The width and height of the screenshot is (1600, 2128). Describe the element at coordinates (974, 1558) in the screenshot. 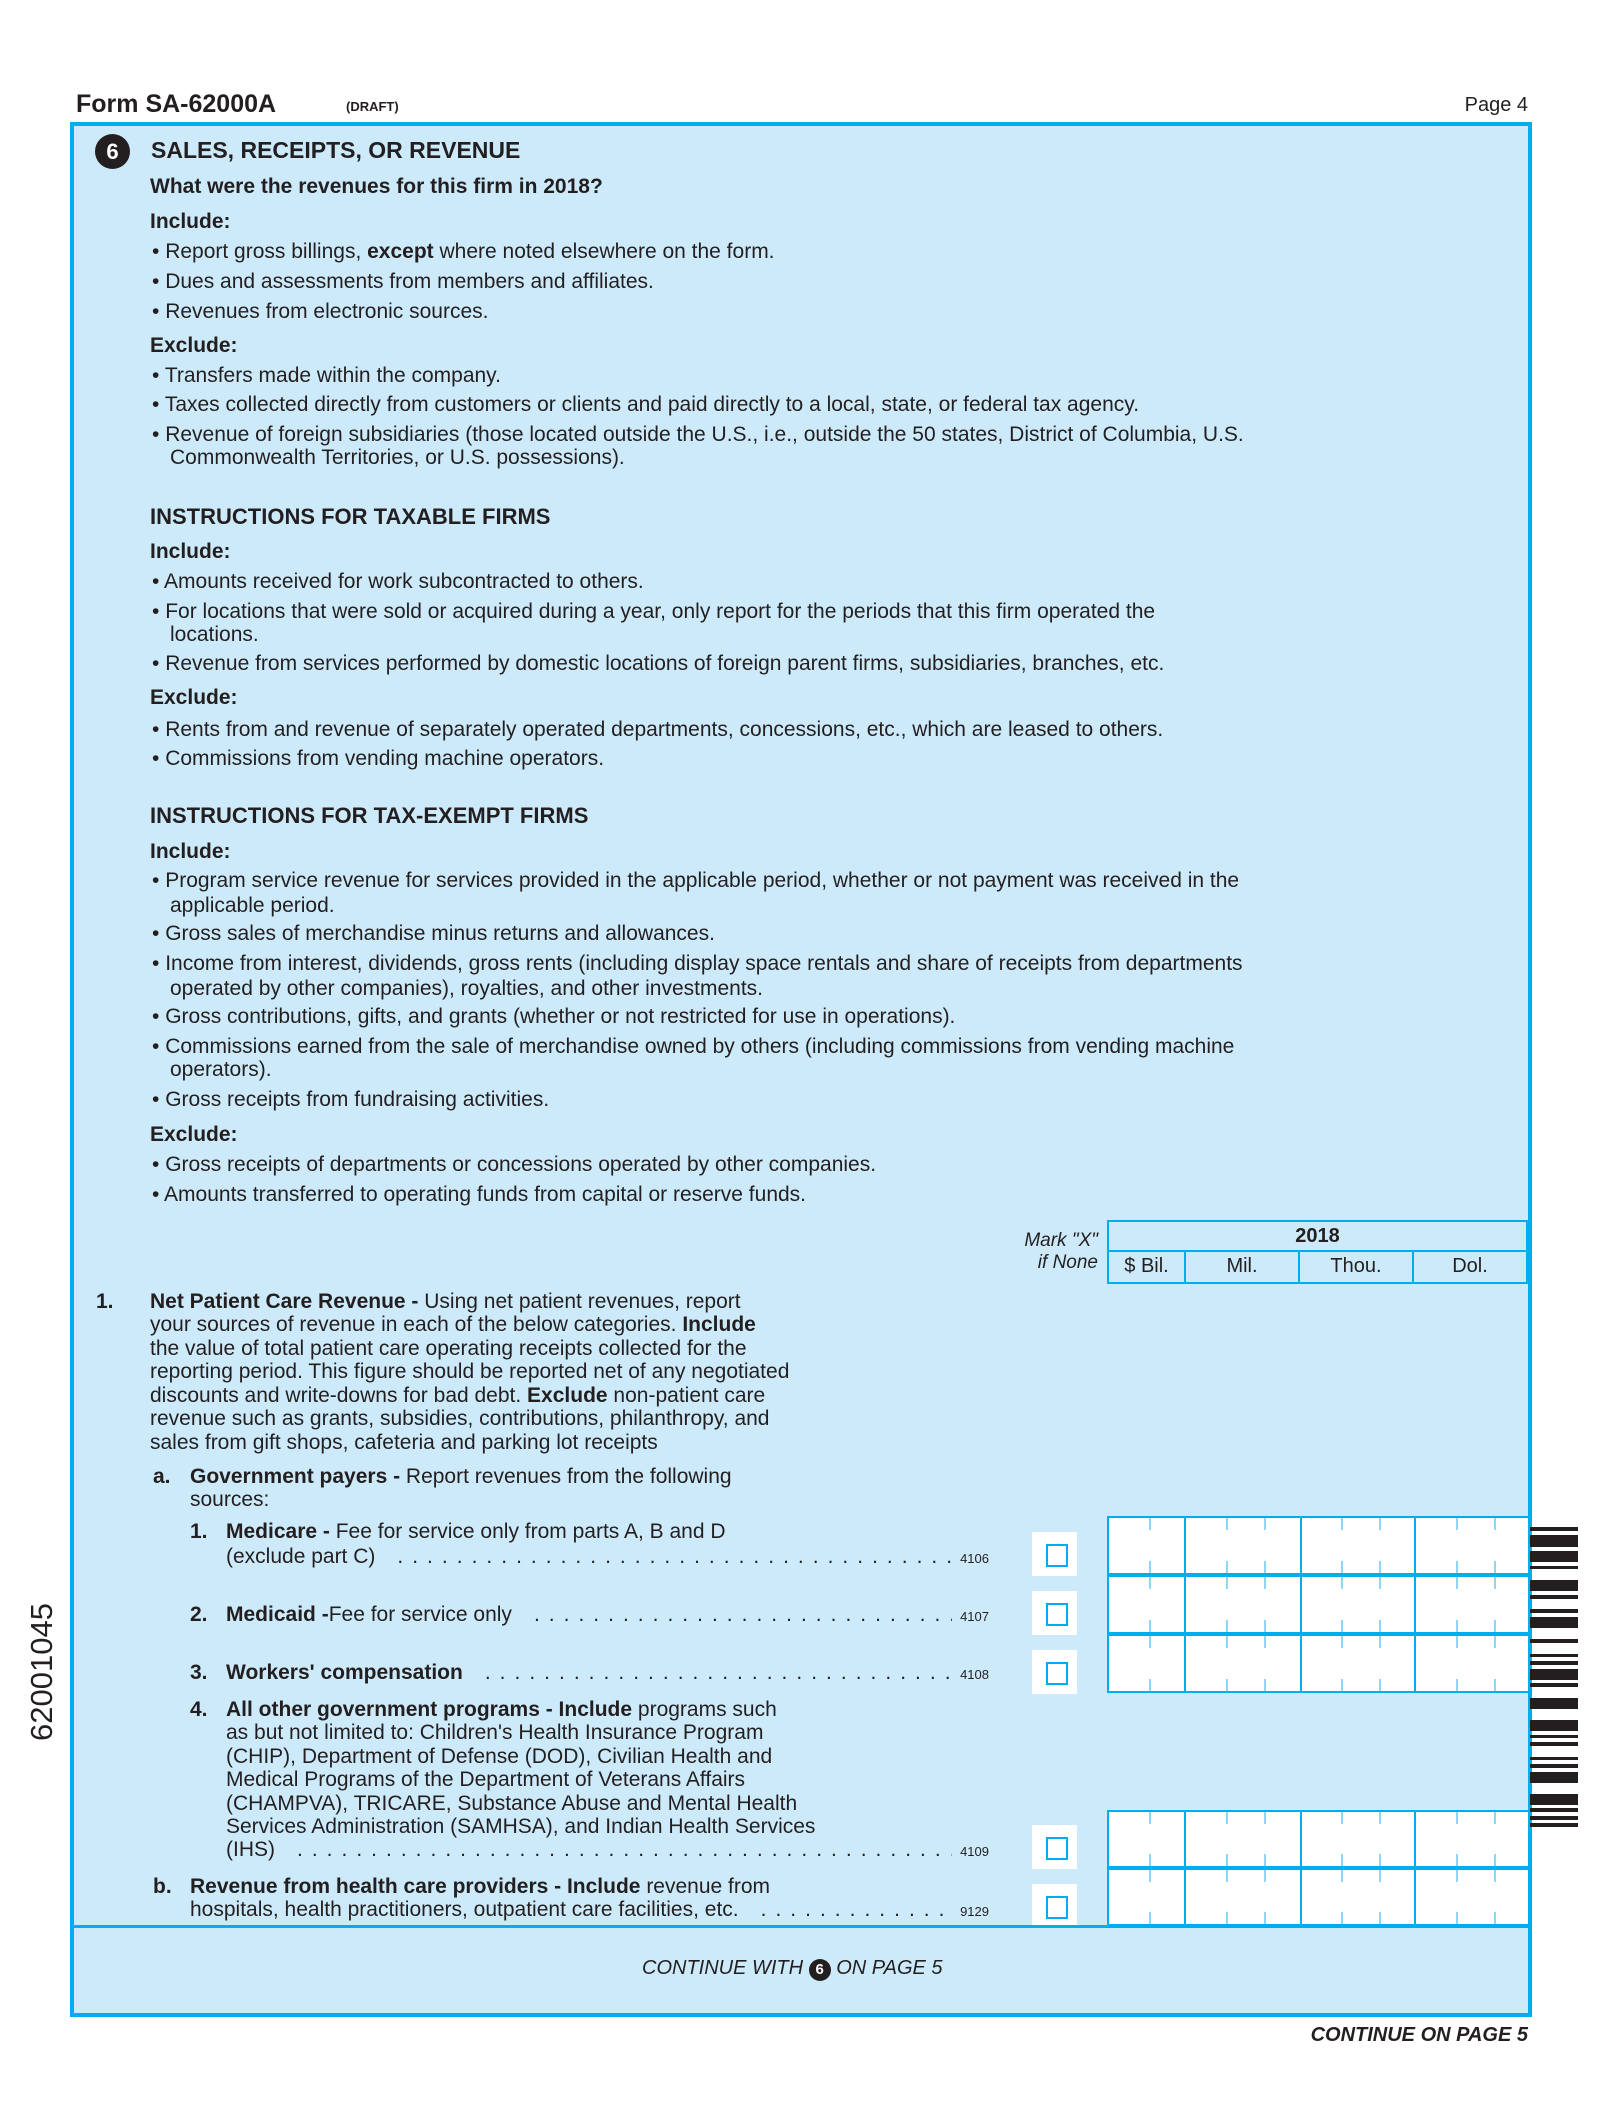

I see `line-code: 4106` at that location.